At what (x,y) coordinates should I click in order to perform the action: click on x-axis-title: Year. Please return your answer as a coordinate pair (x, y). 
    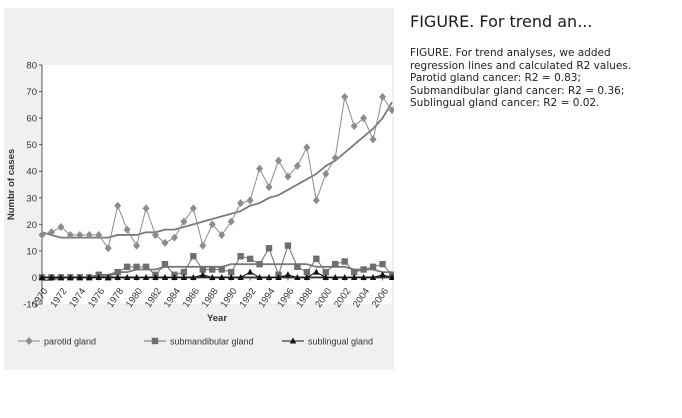
    Looking at the image, I should click on (217, 318).